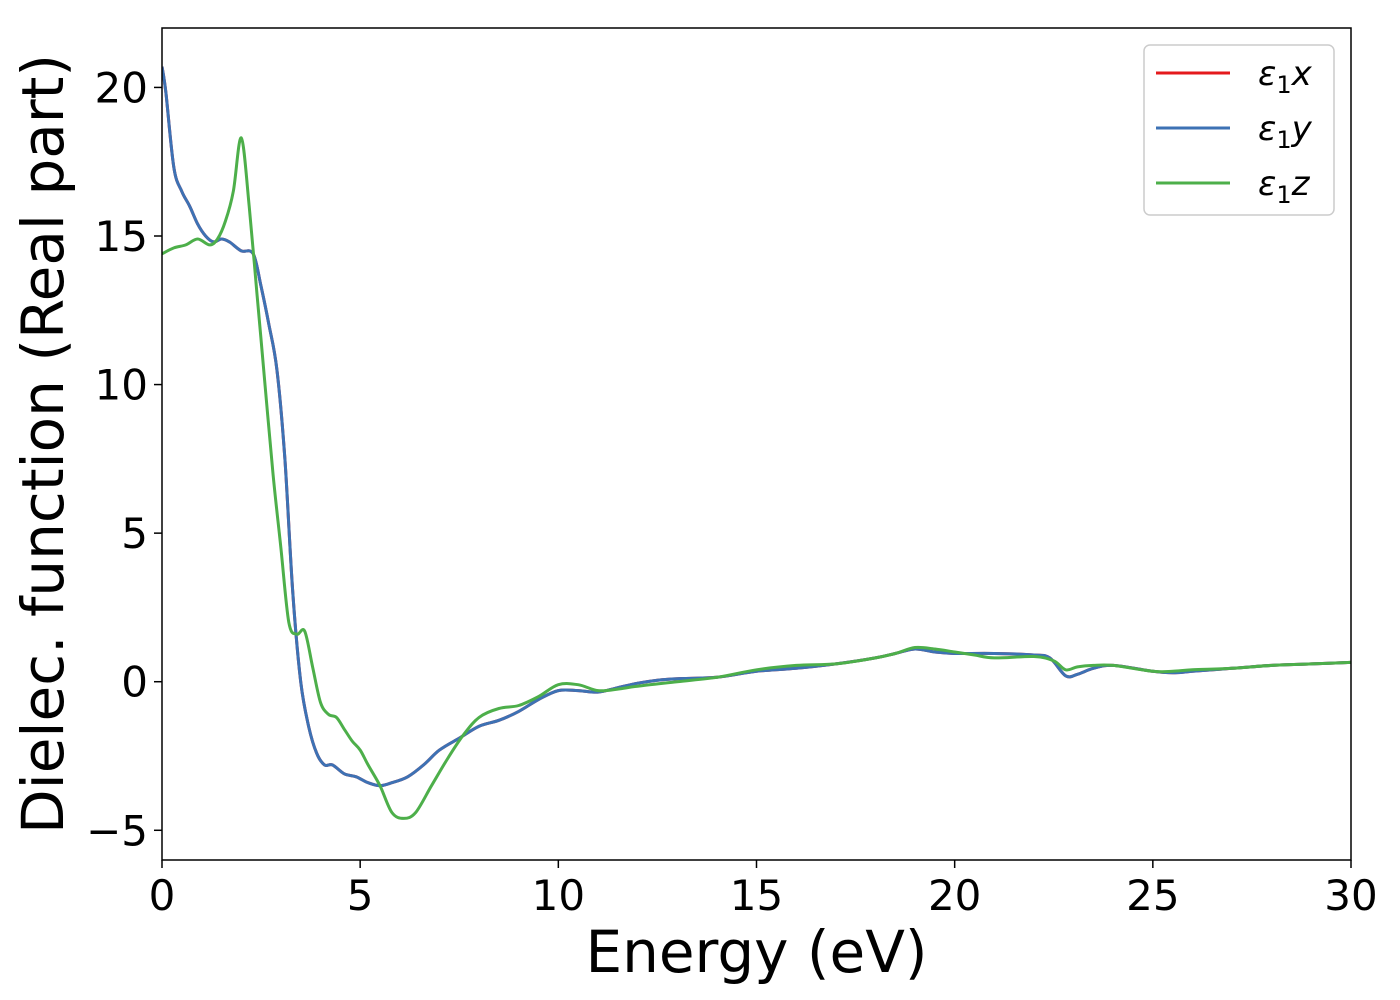 This screenshot has height=1000, width=1400. I want to click on x-tick-label: 10, so click(558, 895).